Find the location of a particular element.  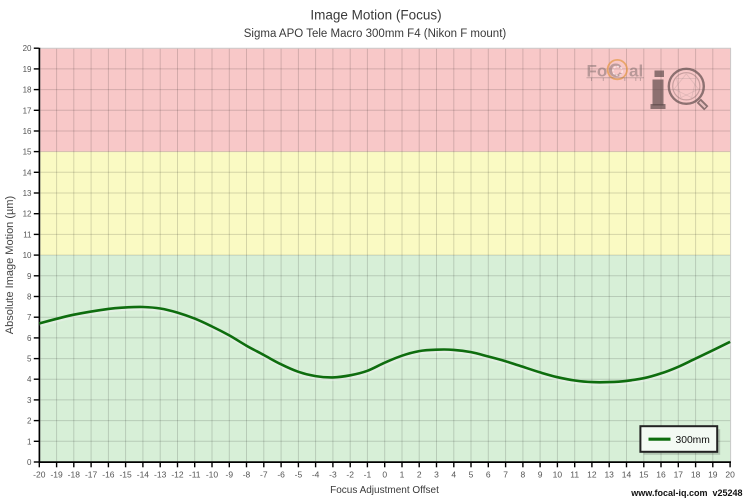

svg-text: -19 is located at coordinates (56, 475).